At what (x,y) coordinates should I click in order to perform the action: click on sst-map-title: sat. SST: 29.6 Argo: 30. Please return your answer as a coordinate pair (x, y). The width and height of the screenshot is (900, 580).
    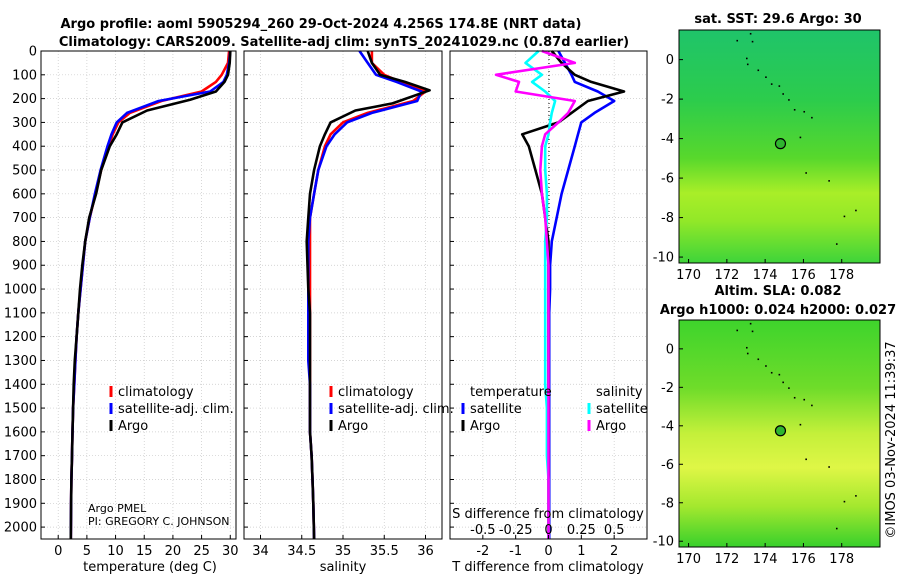
    Looking at the image, I should click on (777, 19).